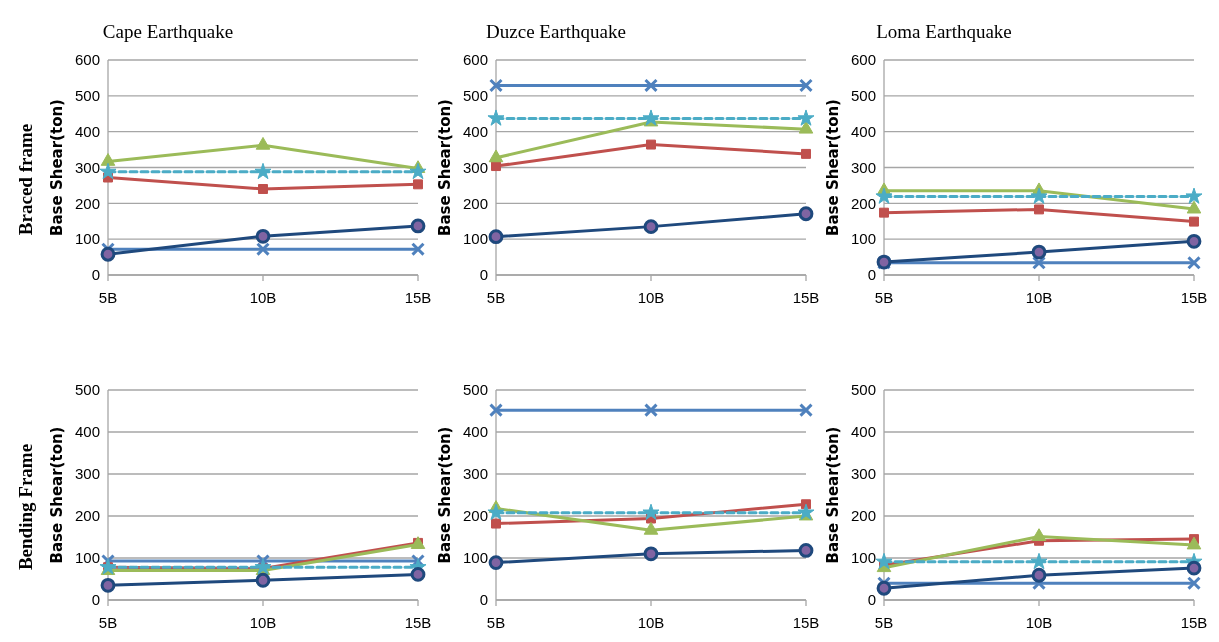 The width and height of the screenshot is (1219, 642). Describe the element at coordinates (25, 179) in the screenshot. I see `text: Braced frame` at that location.